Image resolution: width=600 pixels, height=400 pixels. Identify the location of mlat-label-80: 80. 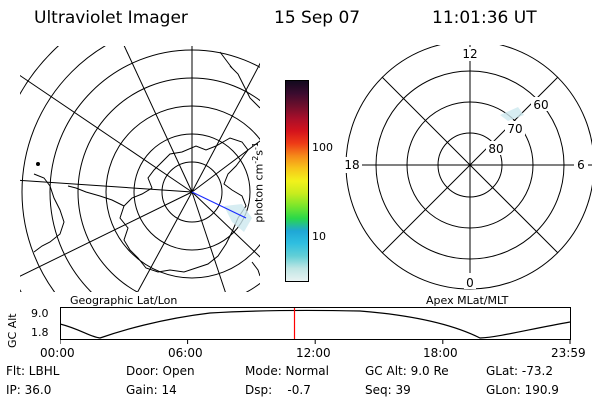
(495, 149).